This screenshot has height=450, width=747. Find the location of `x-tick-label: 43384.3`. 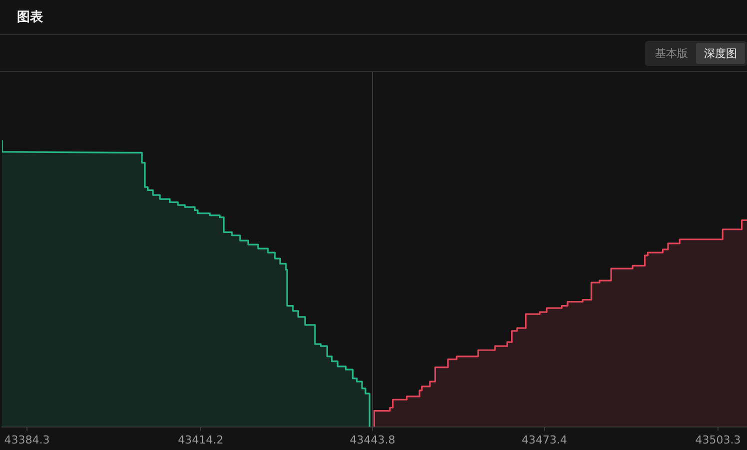

x-tick-label: 43384.3 is located at coordinates (27, 439).